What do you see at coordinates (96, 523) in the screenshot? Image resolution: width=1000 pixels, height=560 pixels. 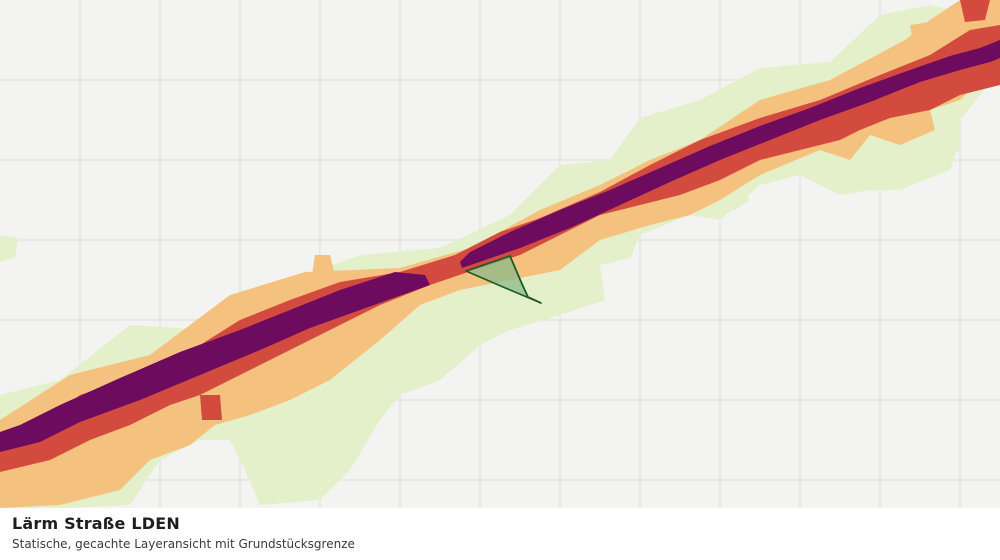 I see `map-title: Lärm Straße LDEN` at bounding box center [96, 523].